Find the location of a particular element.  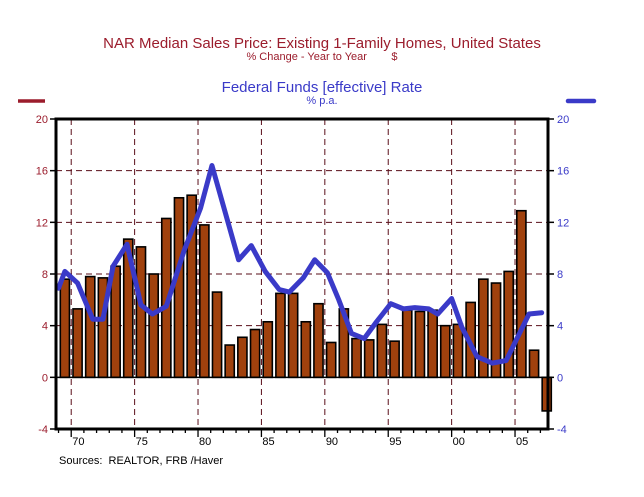

xtick-label: 80 is located at coordinates (205, 442).